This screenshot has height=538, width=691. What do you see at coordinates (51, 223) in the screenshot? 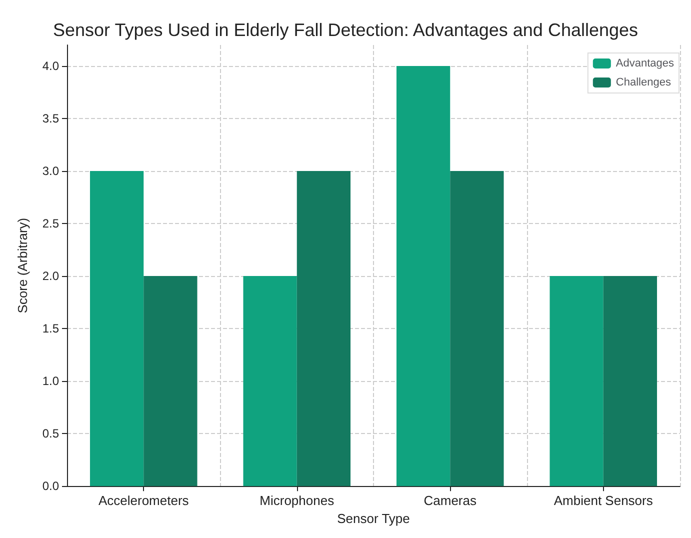
I see `y-tick-label: 2.5` at bounding box center [51, 223].